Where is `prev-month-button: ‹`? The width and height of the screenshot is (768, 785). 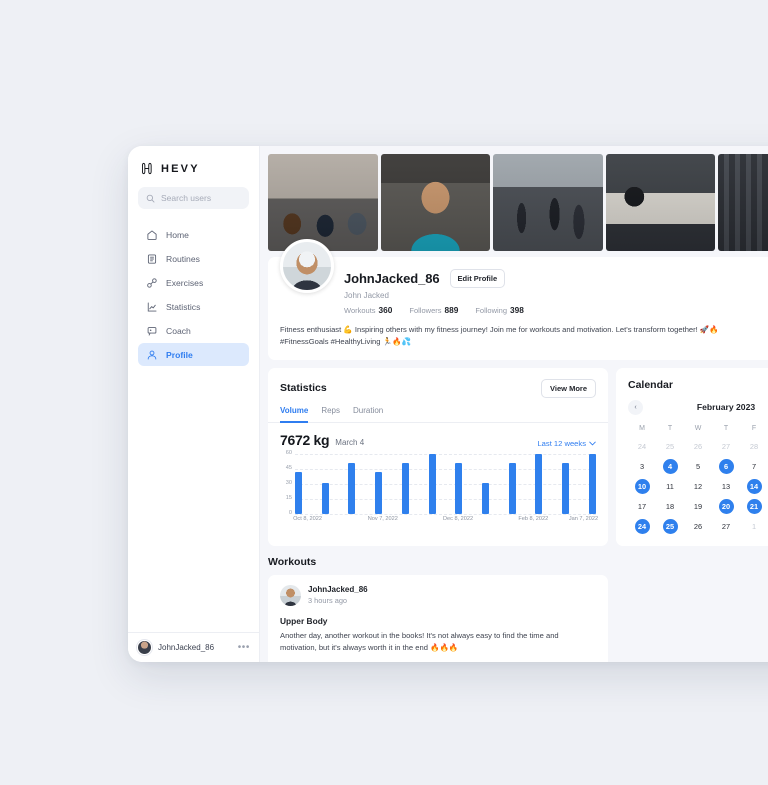
prev-month-button: ‹ is located at coordinates (635, 407).